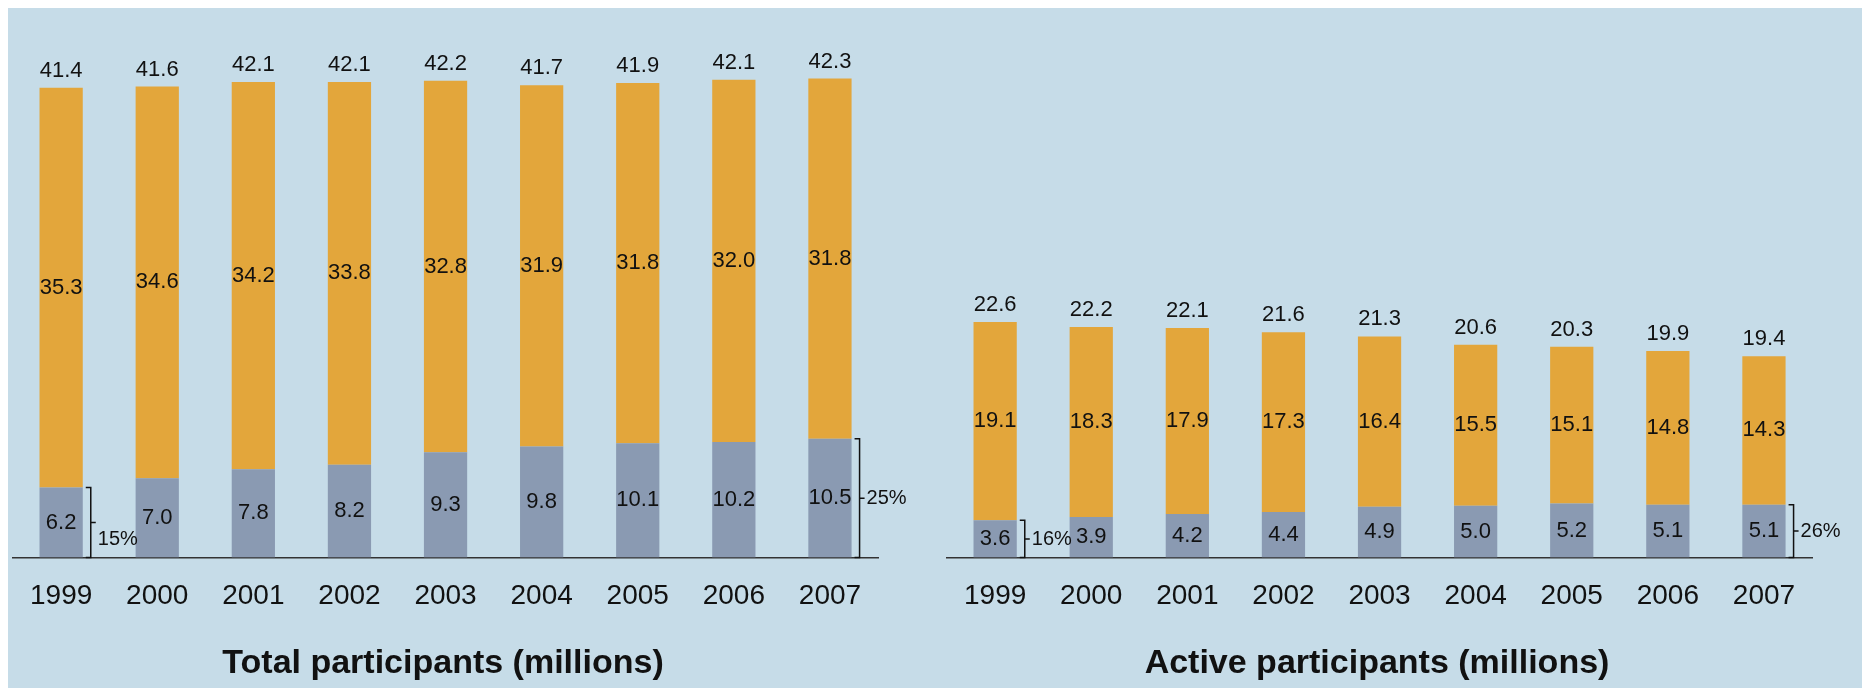 The height and width of the screenshot is (698, 1870). Describe the element at coordinates (1377, 660) in the screenshot. I see `text: Active participants (millions)` at that location.